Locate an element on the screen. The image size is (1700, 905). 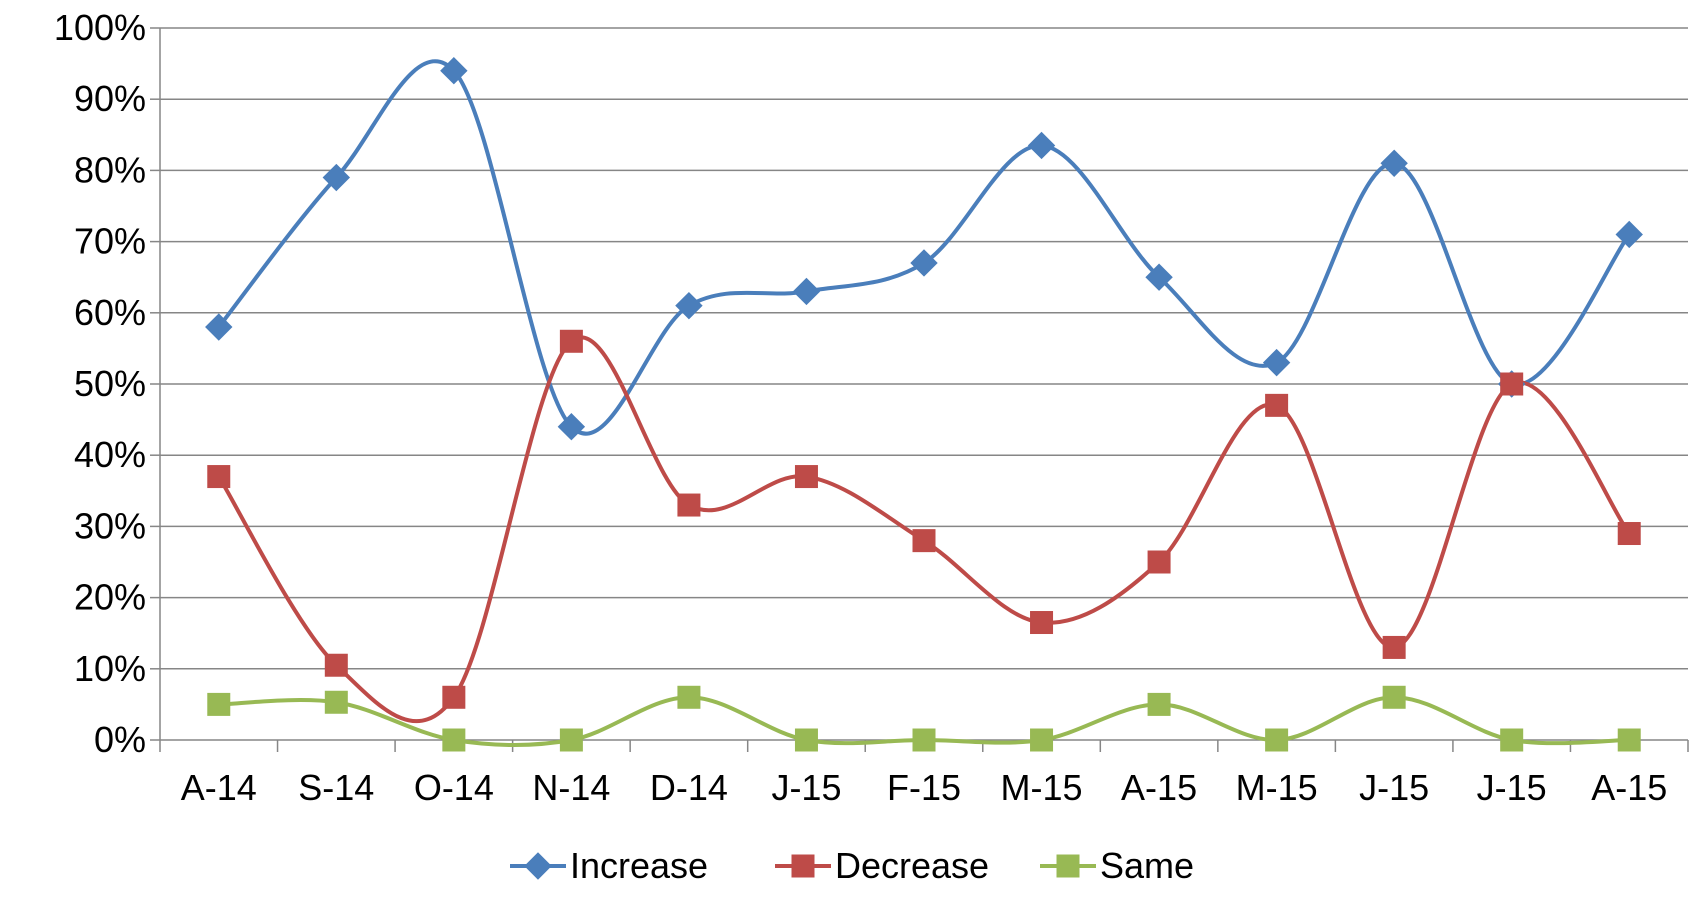
legend: Increase Decrease Same is located at coordinates (852, 865).